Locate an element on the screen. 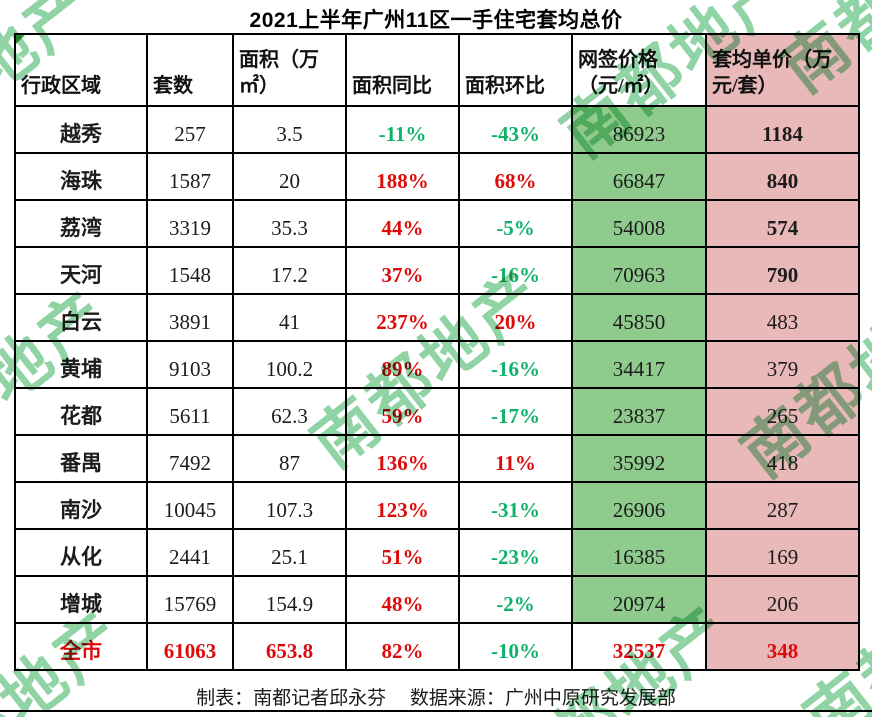 The height and width of the screenshot is (717, 872). district-name: 白云 is located at coordinates (81, 317).